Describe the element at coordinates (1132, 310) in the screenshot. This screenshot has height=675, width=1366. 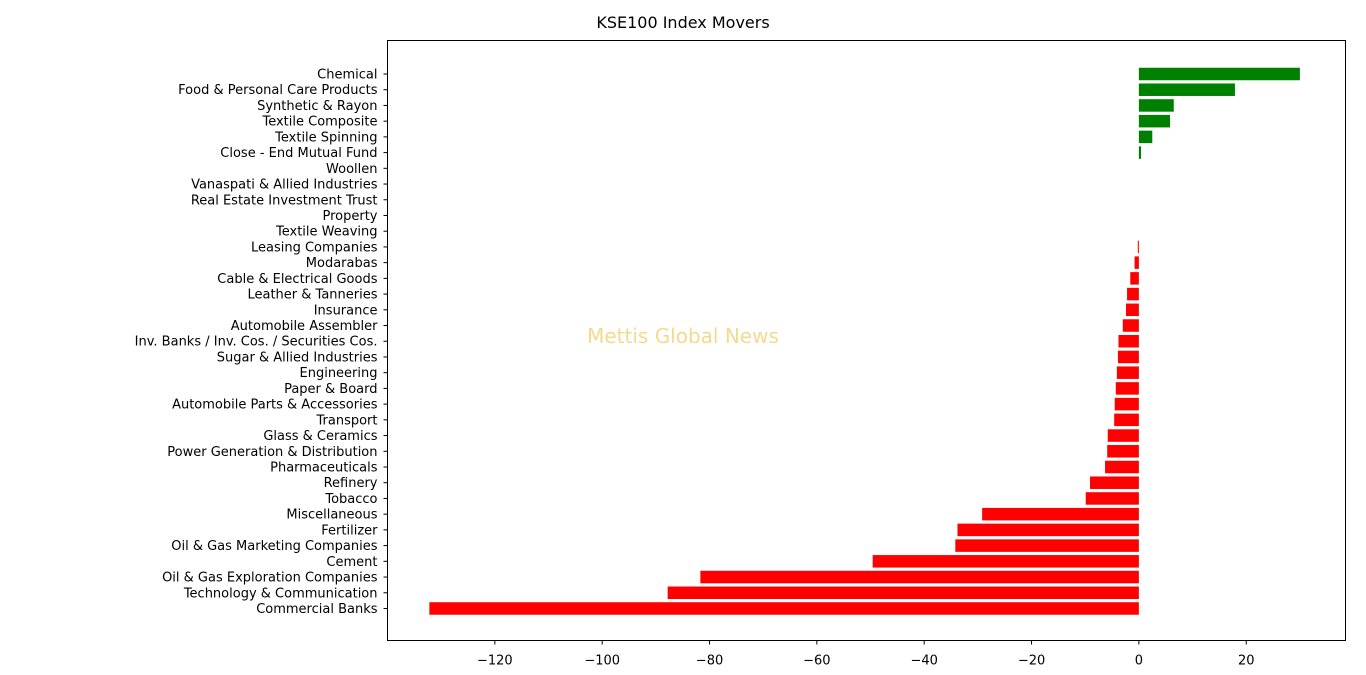
I see `bar-insurance` at that location.